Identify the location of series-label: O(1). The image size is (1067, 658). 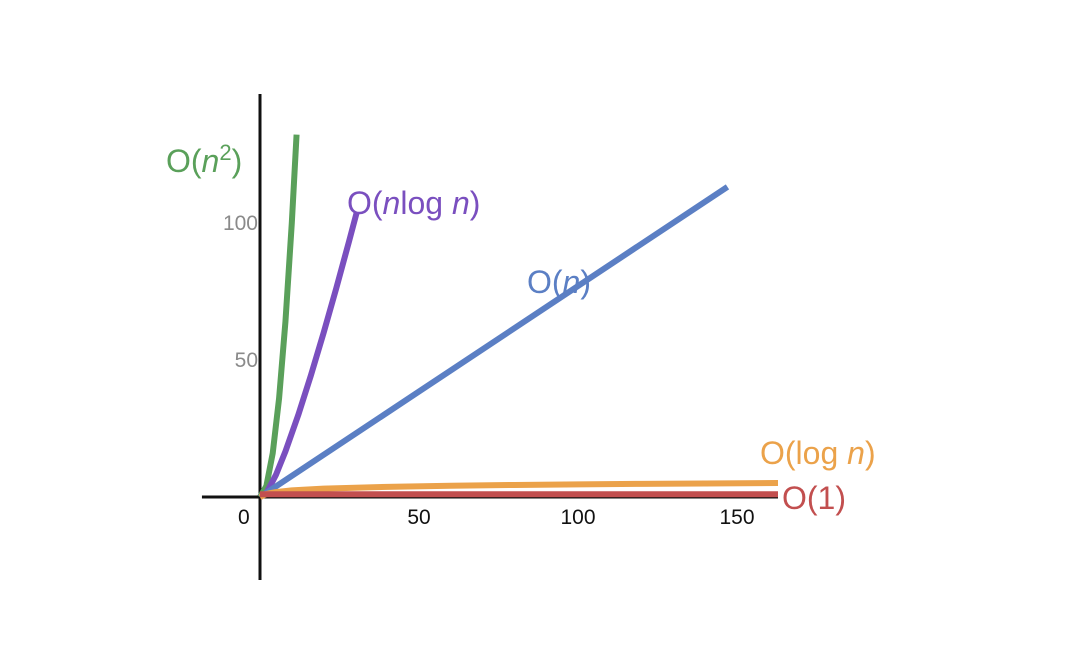
(814, 498).